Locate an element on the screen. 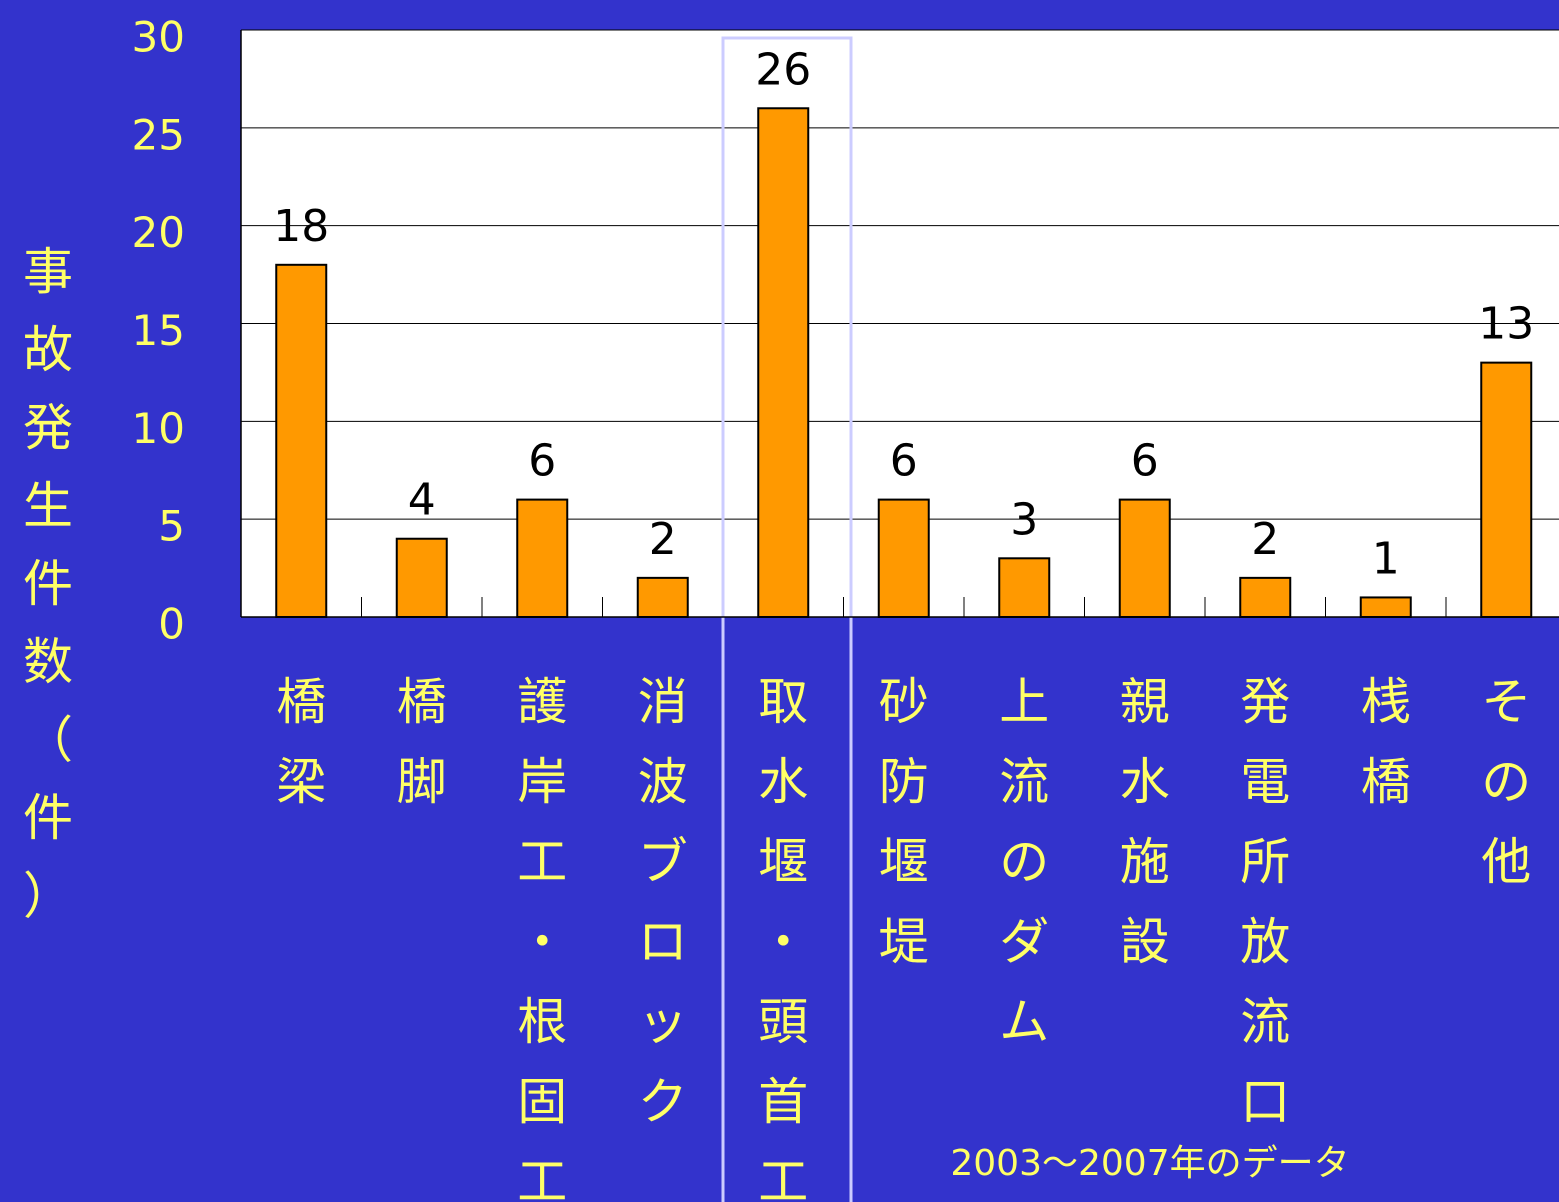  value-label: 18 is located at coordinates (301, 226).